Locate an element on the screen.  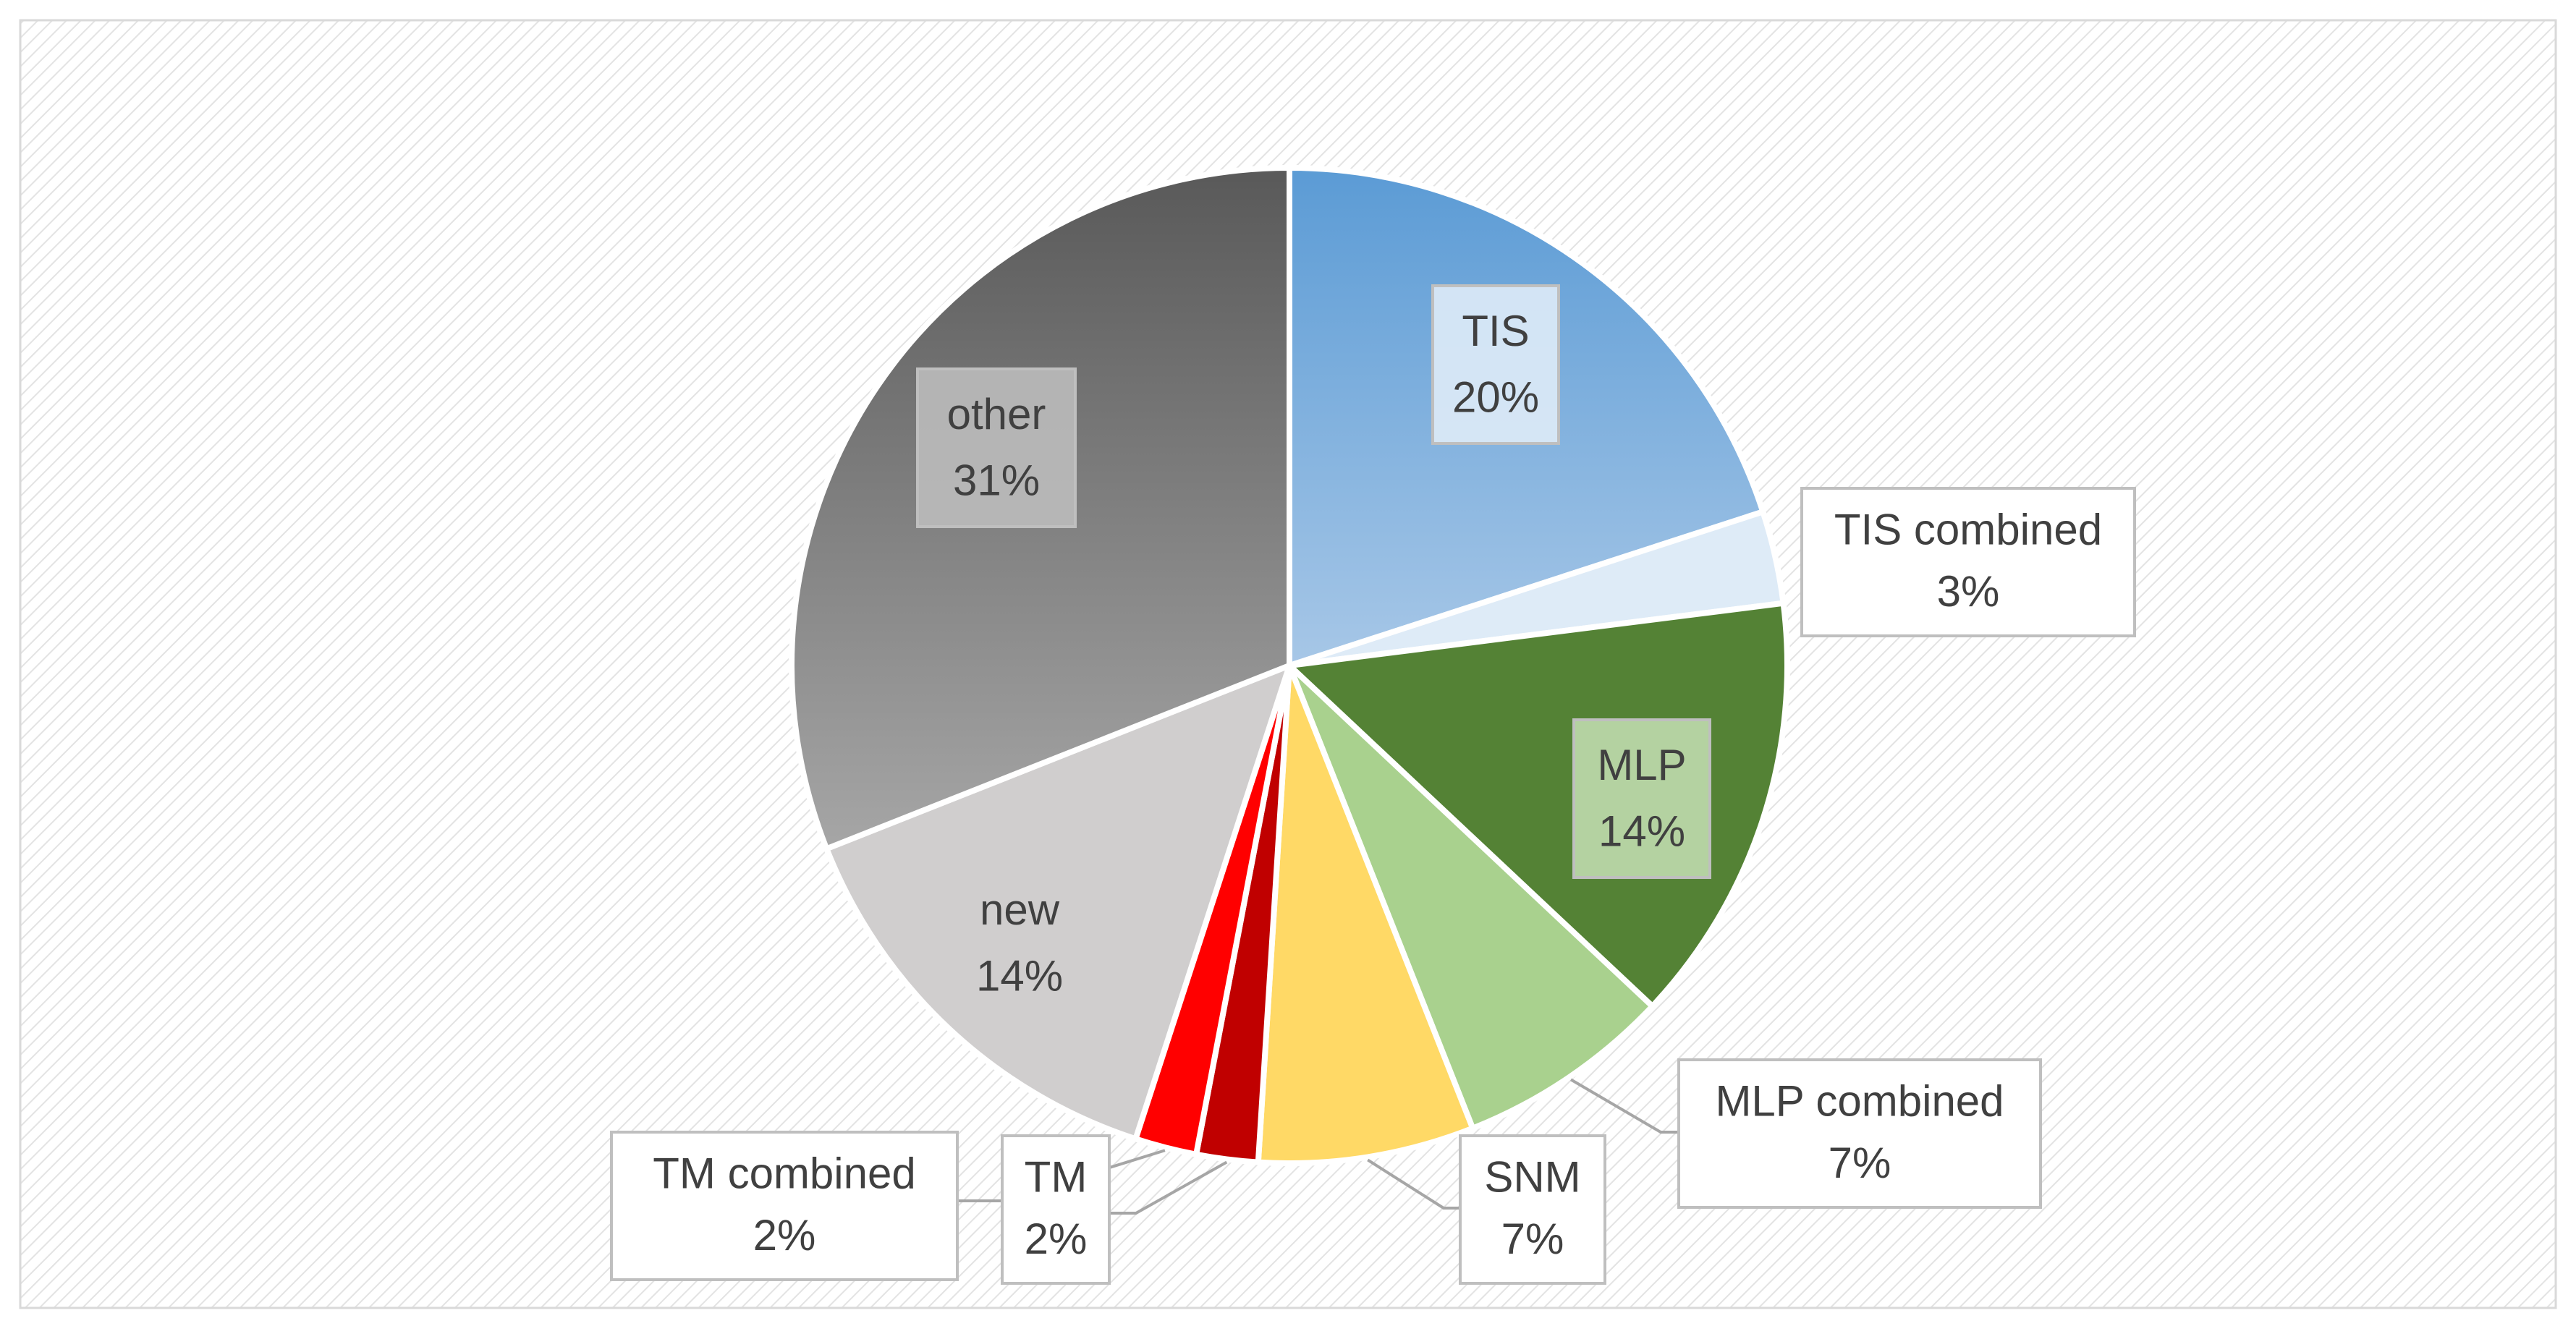
data-label-tis-combined: TIS combined 3% is located at coordinates (1968, 562).